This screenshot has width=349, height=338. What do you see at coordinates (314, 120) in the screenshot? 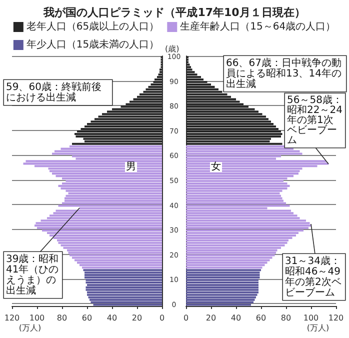
I see `annotation: 56～58歳：昭和22～24年の第1次ベビーブーム` at bounding box center [314, 120].